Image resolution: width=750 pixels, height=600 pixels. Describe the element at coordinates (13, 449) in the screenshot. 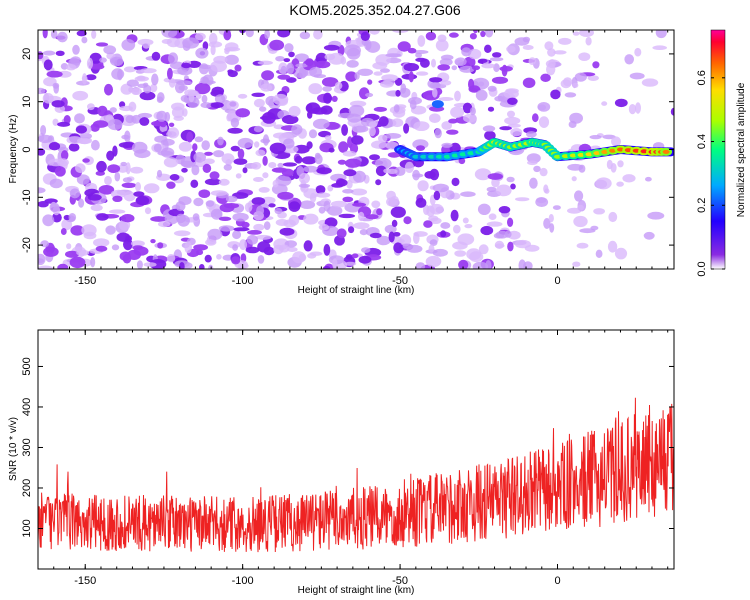

I see `snr-y-label: SNR (10 * v/v)` at that location.